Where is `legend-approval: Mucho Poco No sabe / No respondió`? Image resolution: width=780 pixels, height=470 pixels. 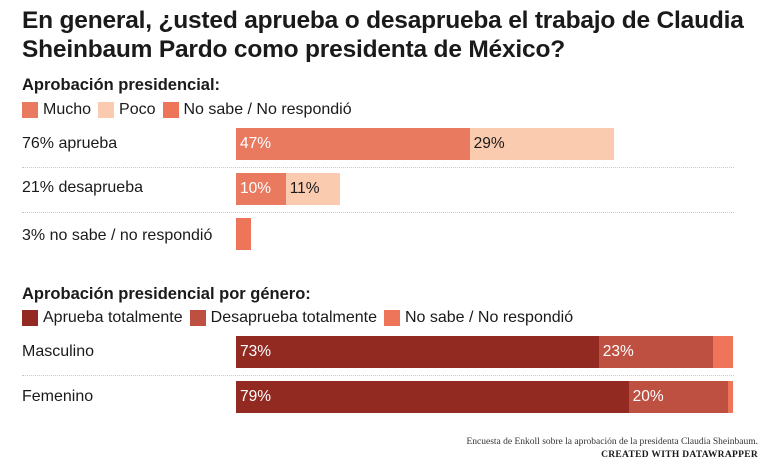
legend-approval: Mucho Poco No sabe / No respondió is located at coordinates (190, 110).